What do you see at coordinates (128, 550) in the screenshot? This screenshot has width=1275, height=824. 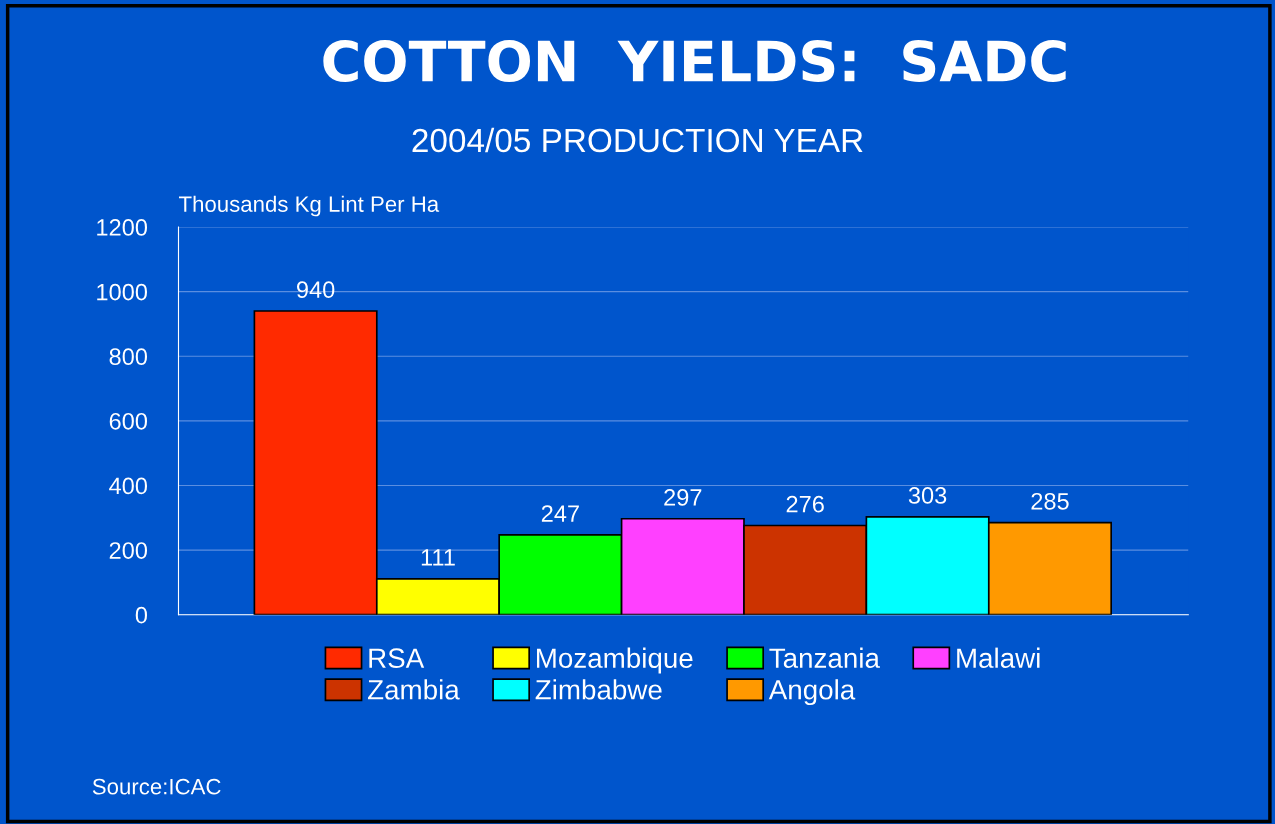 I see `y-tick-label: 200` at bounding box center [128, 550].